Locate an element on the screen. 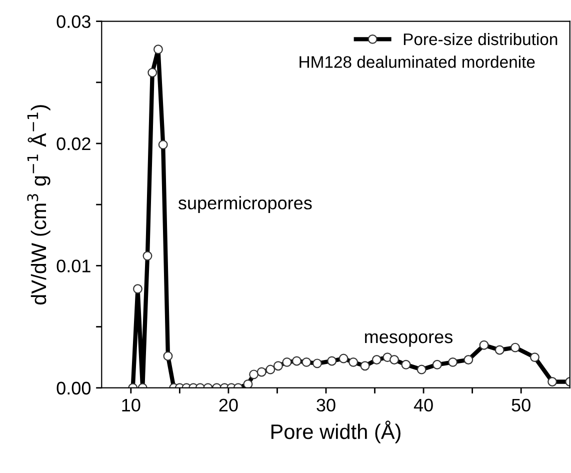 This screenshot has height=473, width=571. x-tick-label: 20 is located at coordinates (228, 405).